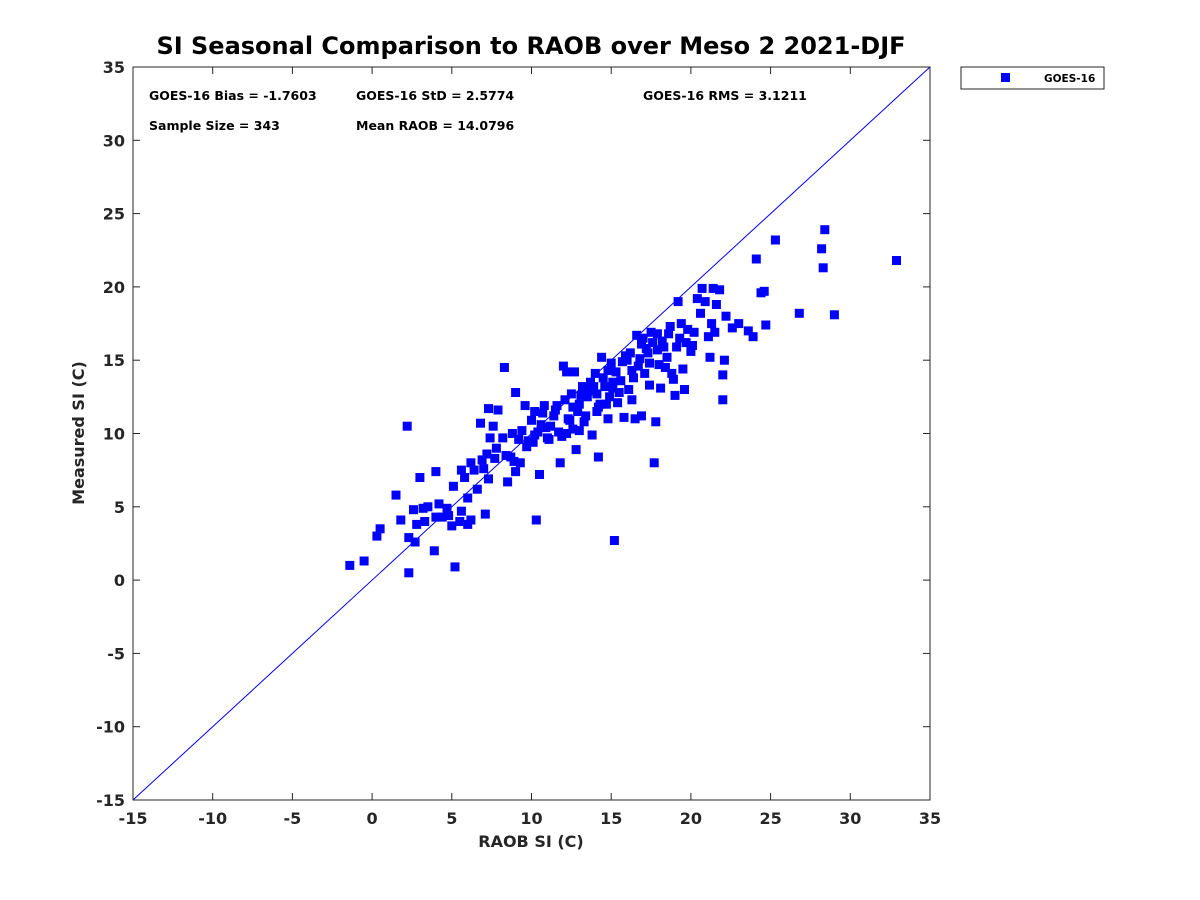 Image resolution: width=1200 pixels, height=900 pixels. What do you see at coordinates (725, 95) in the screenshot?
I see `stat-rms: GOES-16 RMS = 3.1211` at bounding box center [725, 95].